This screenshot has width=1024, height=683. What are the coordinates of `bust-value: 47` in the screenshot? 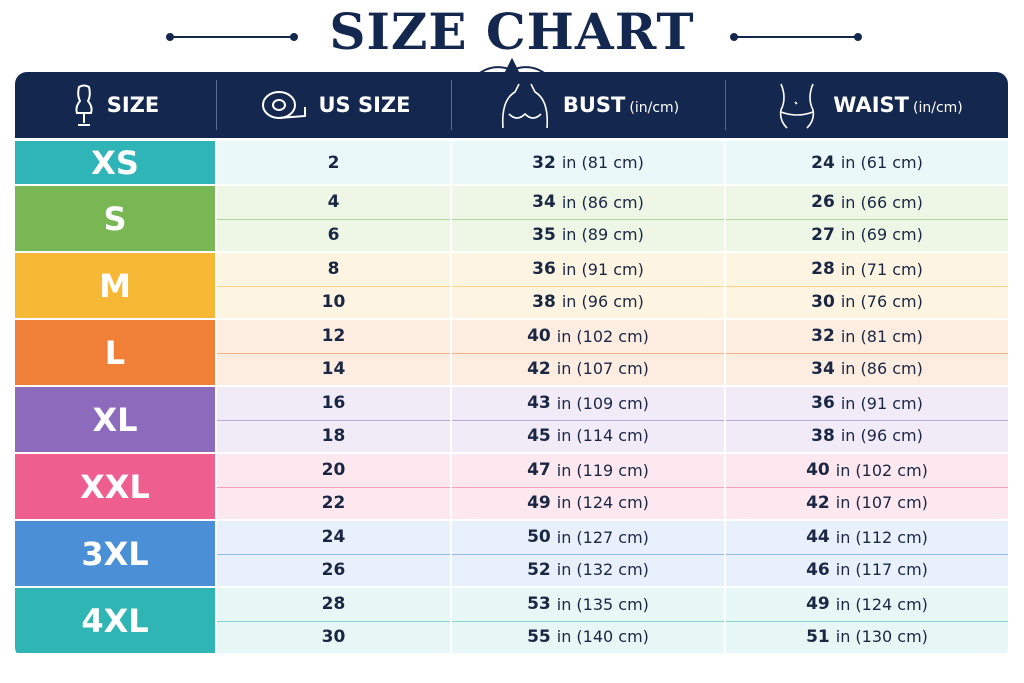 It's located at (539, 470).